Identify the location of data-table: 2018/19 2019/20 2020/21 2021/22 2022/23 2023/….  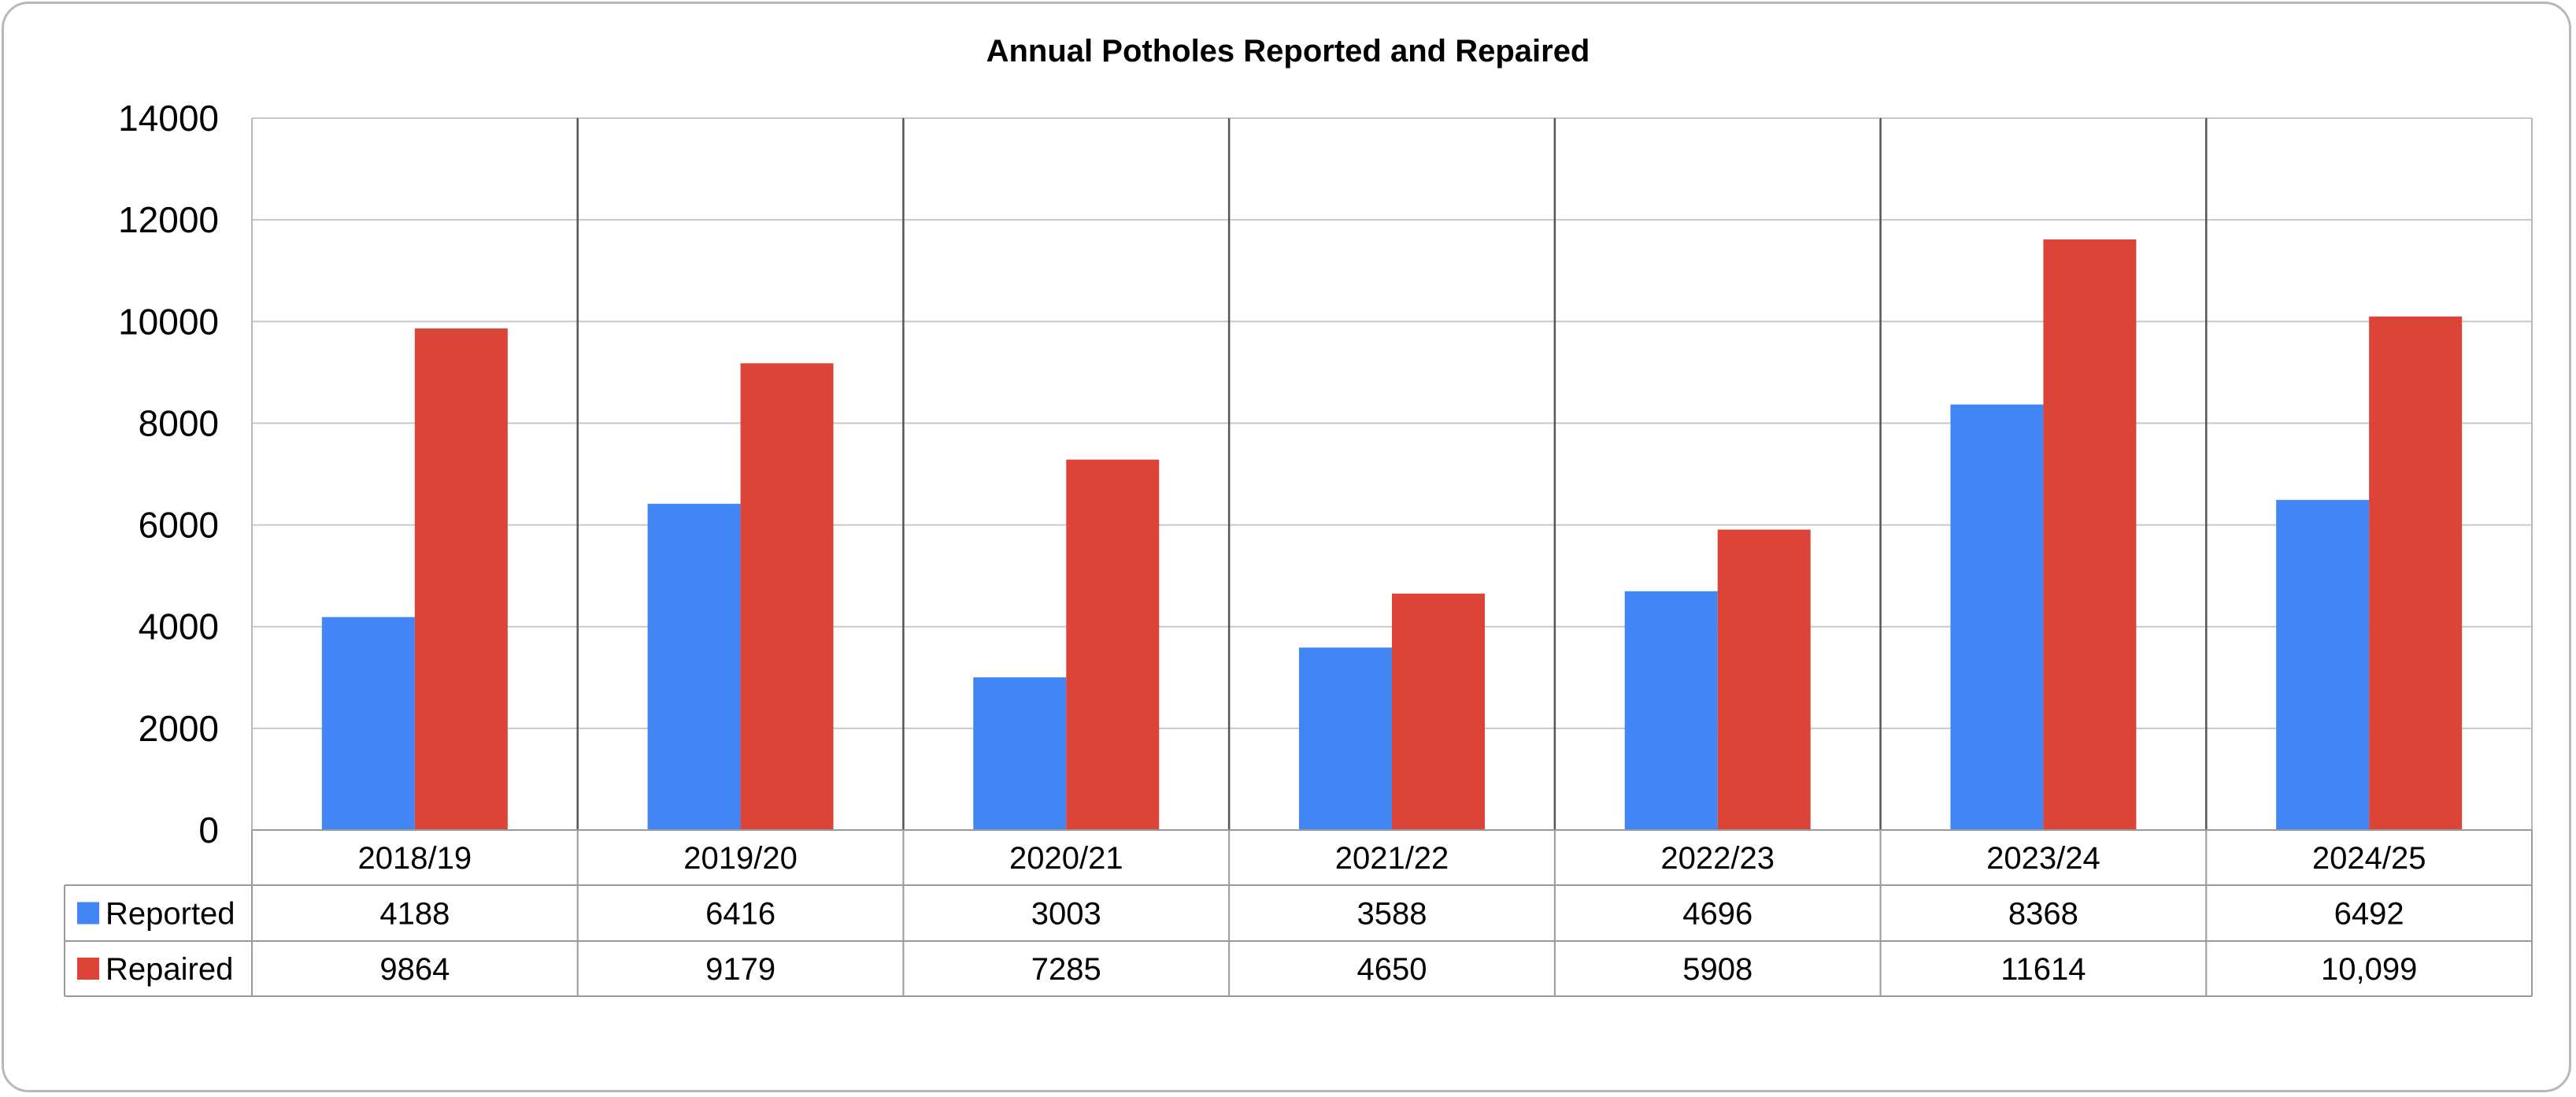
(1298, 913).